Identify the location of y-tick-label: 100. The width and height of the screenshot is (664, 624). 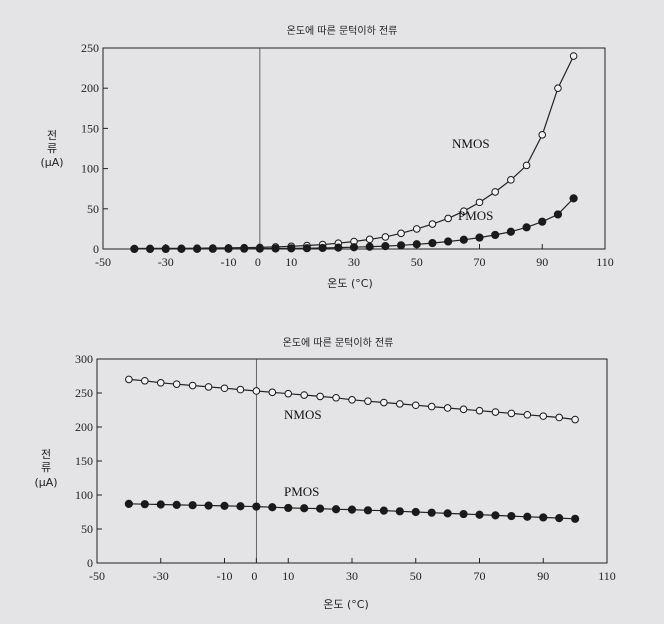
(84, 495).